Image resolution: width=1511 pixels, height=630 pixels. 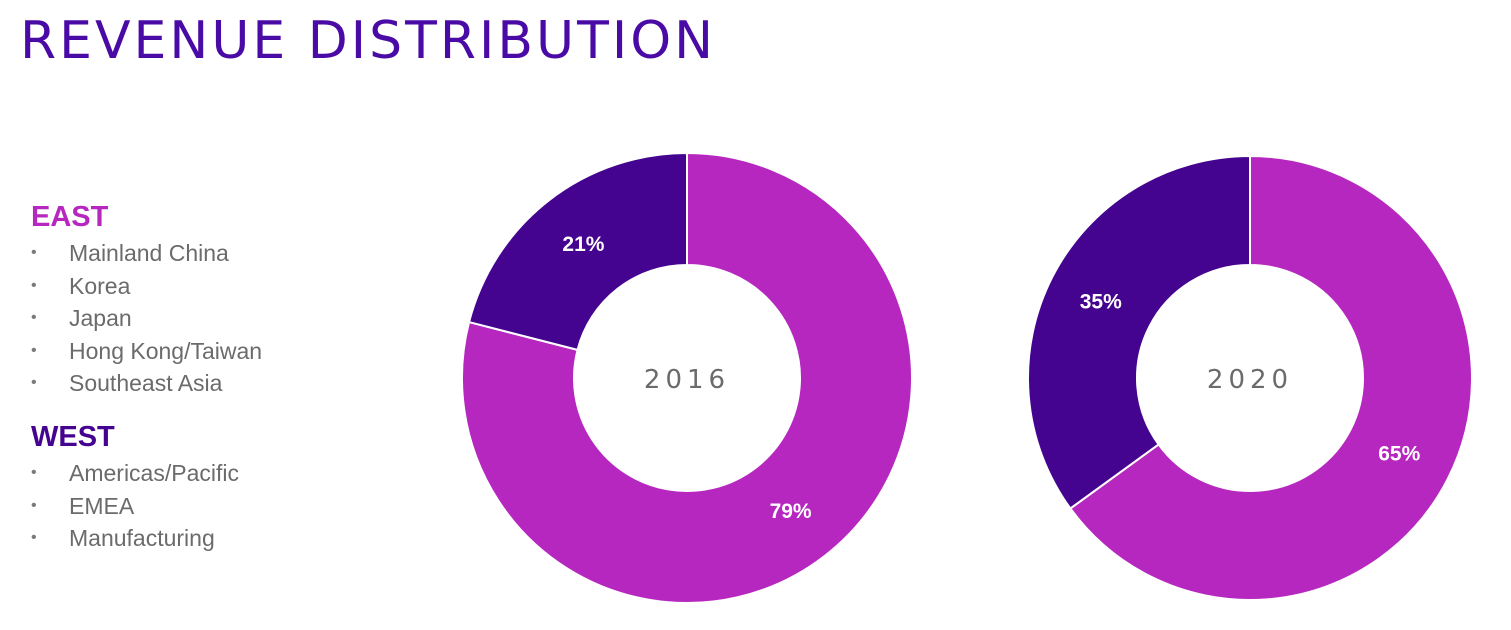 I want to click on donut-center-label: 2016, so click(x=687, y=380).